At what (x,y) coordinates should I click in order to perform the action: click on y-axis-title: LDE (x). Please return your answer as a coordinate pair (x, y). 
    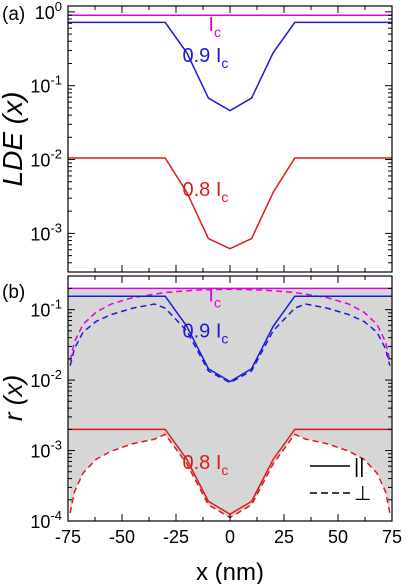
    Looking at the image, I should click on (14, 139).